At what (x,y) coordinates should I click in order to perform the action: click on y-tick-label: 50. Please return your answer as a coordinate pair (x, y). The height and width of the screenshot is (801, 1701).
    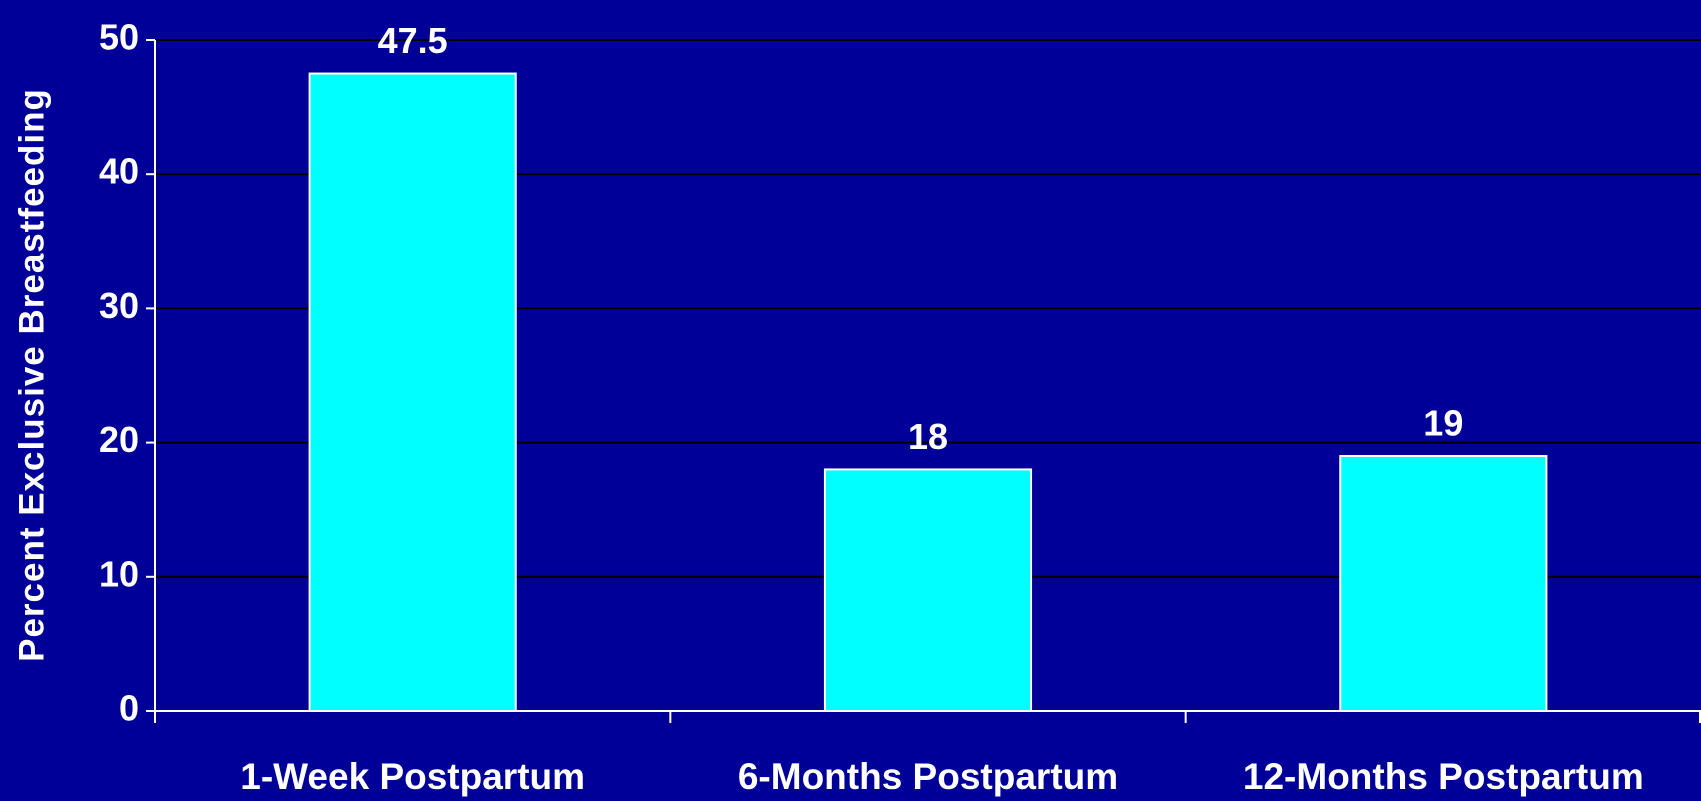
    Looking at the image, I should click on (119, 37).